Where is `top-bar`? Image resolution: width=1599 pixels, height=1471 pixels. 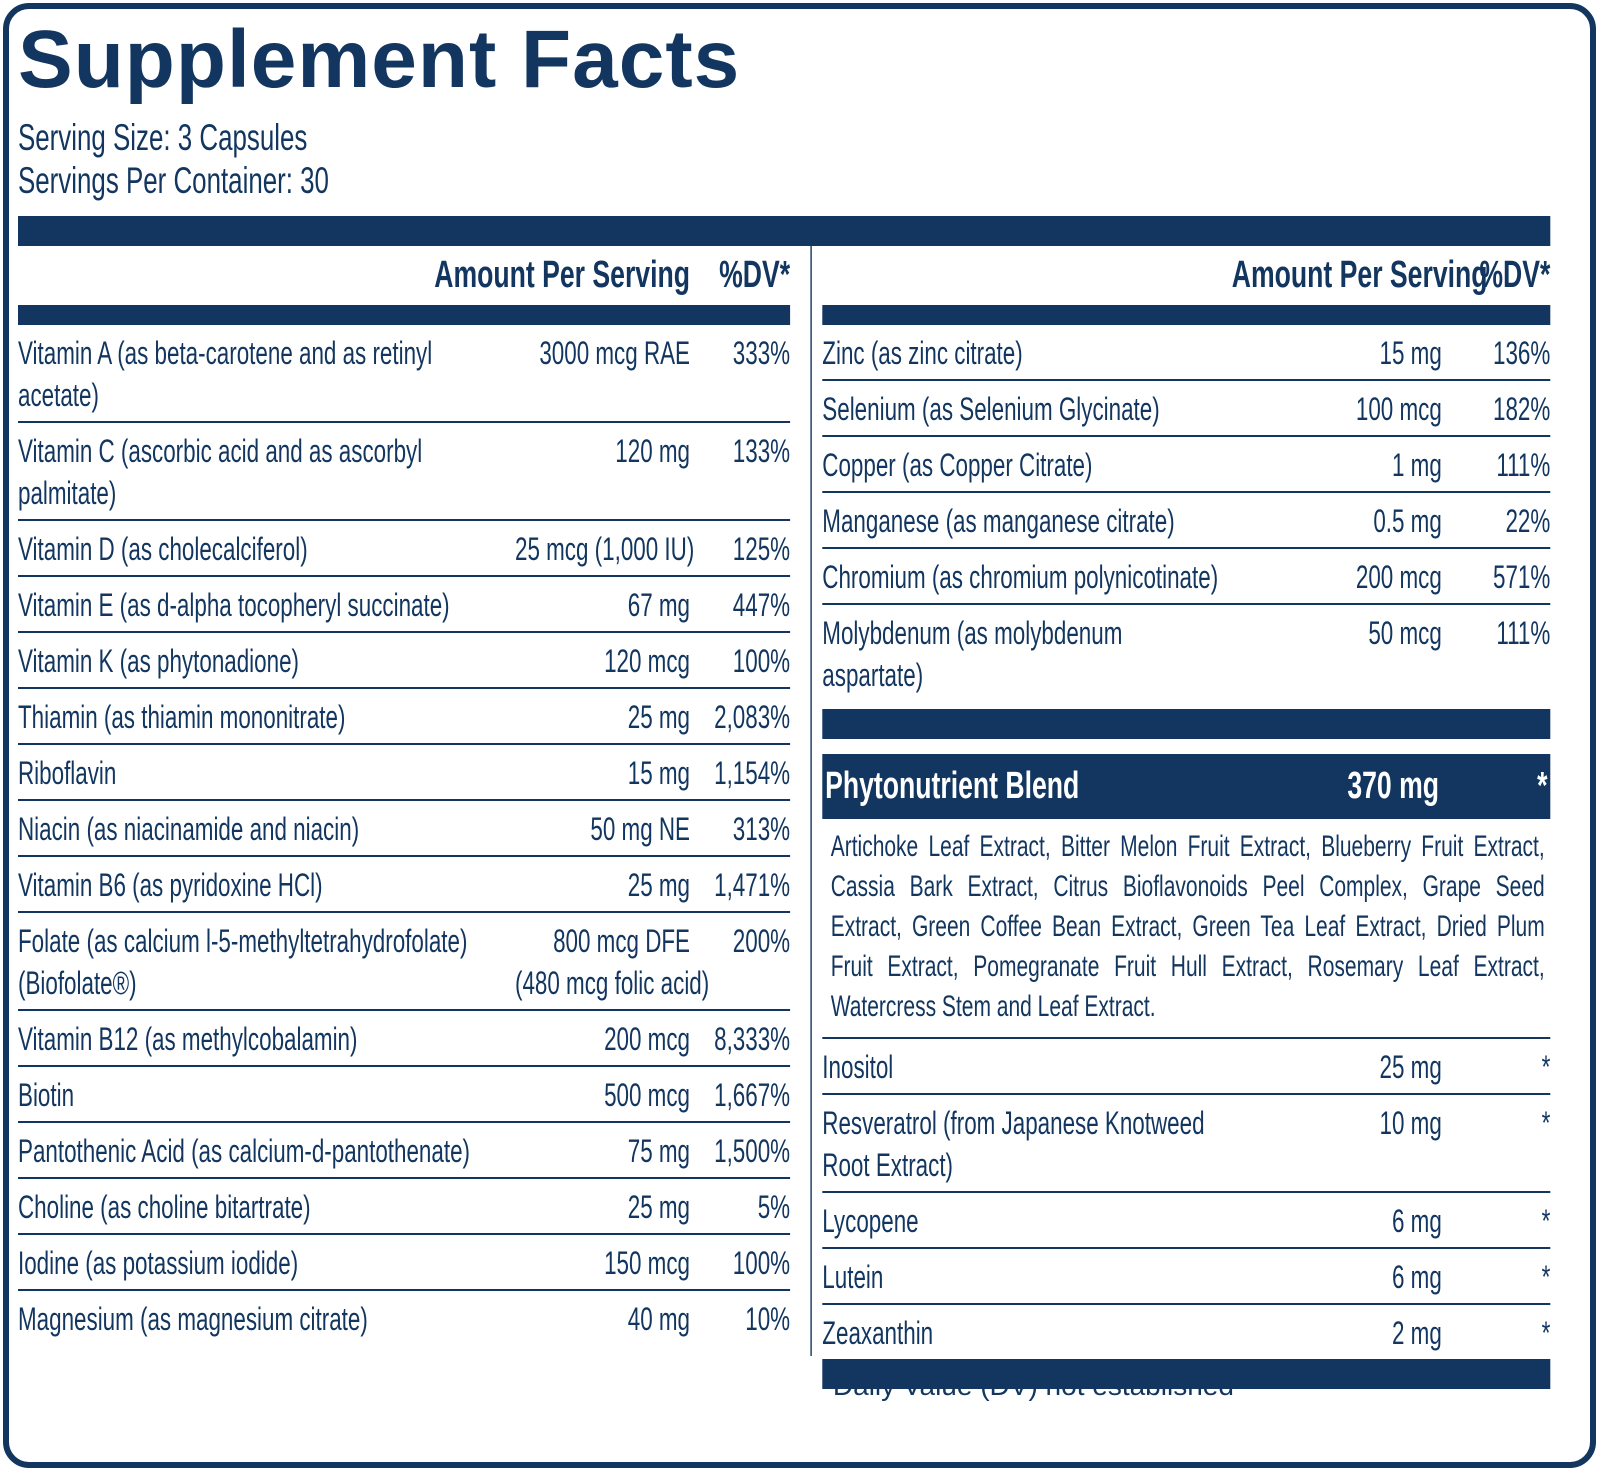 top-bar is located at coordinates (784, 231).